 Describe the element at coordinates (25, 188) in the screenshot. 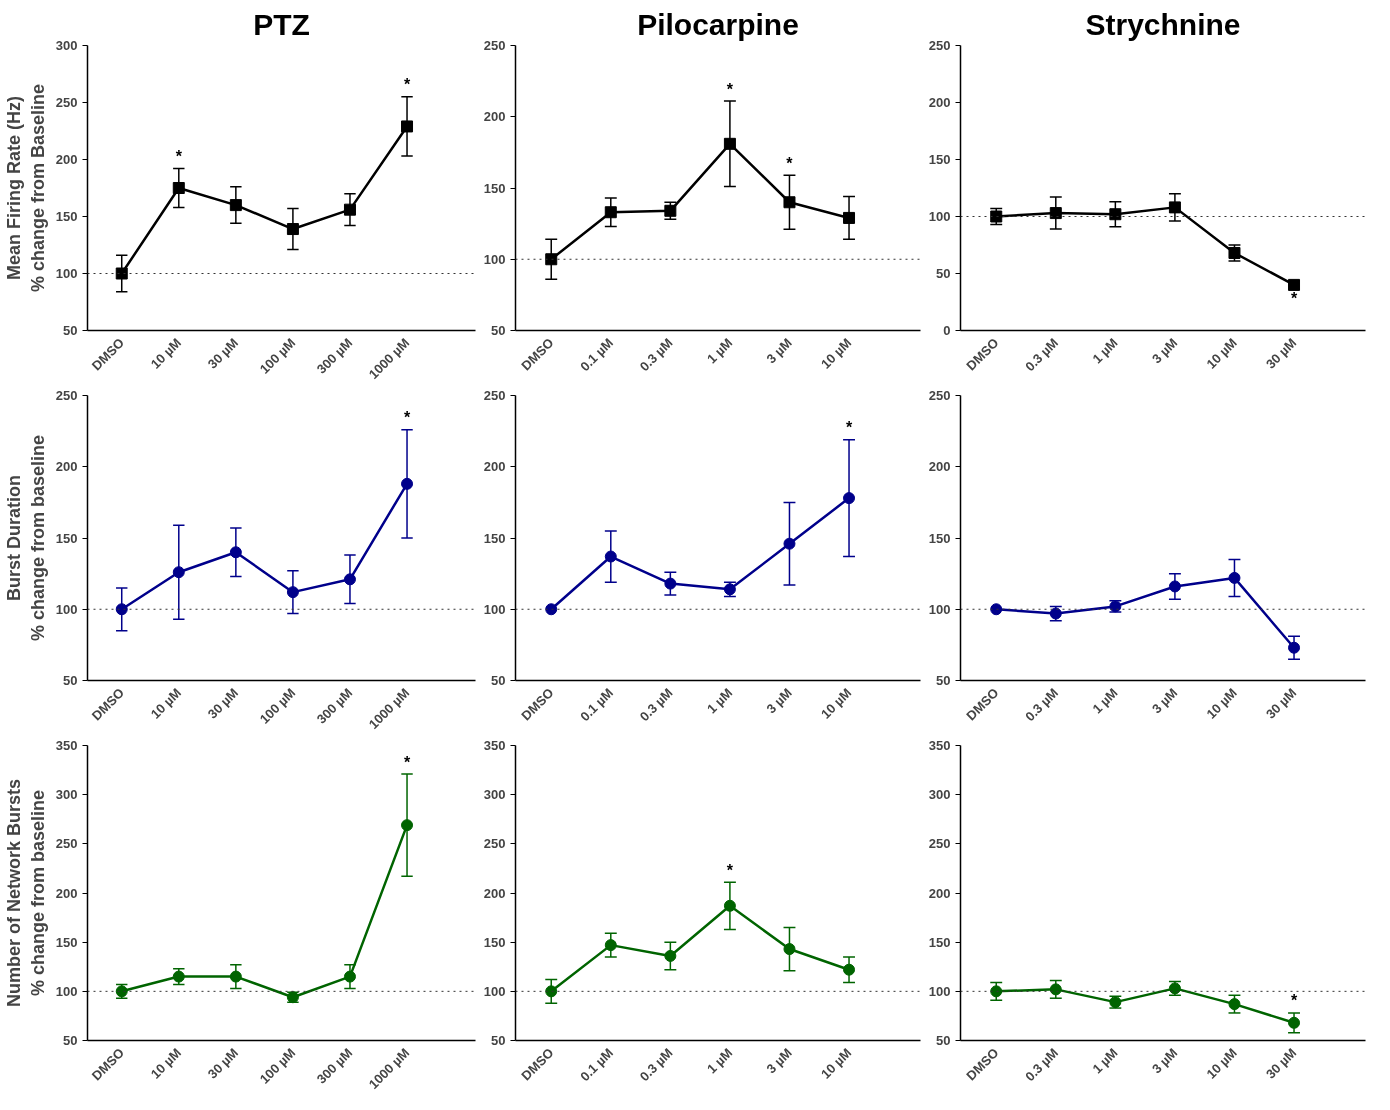

I see `y-axis-title: Mean Firing Rate (Hz) % change from Baseline` at that location.